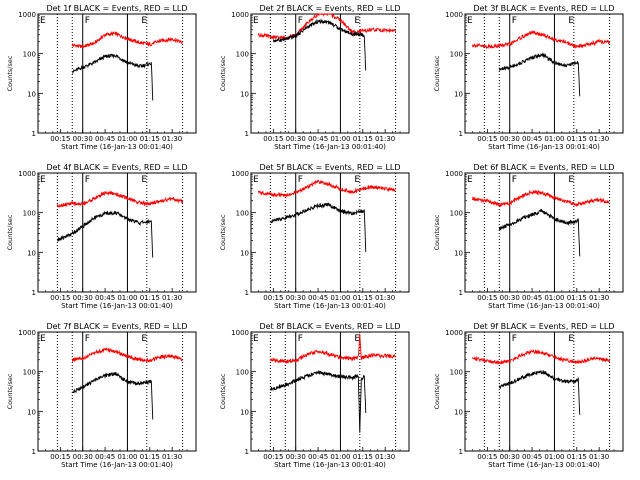  I want to click on panel-title: Det 5f BLACK = Events, RED = LLD, so click(329, 167).